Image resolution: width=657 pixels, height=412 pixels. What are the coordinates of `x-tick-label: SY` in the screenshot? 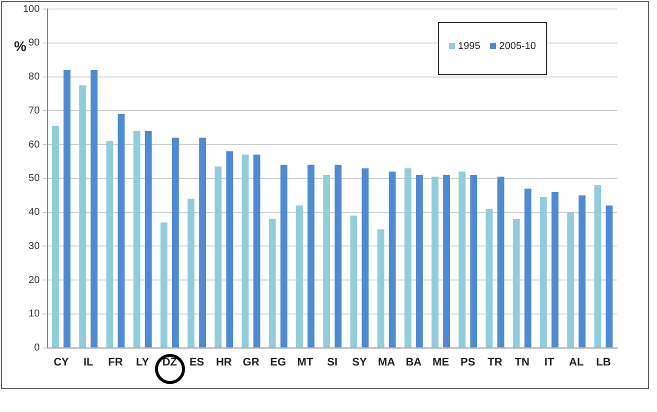 It's located at (360, 362).